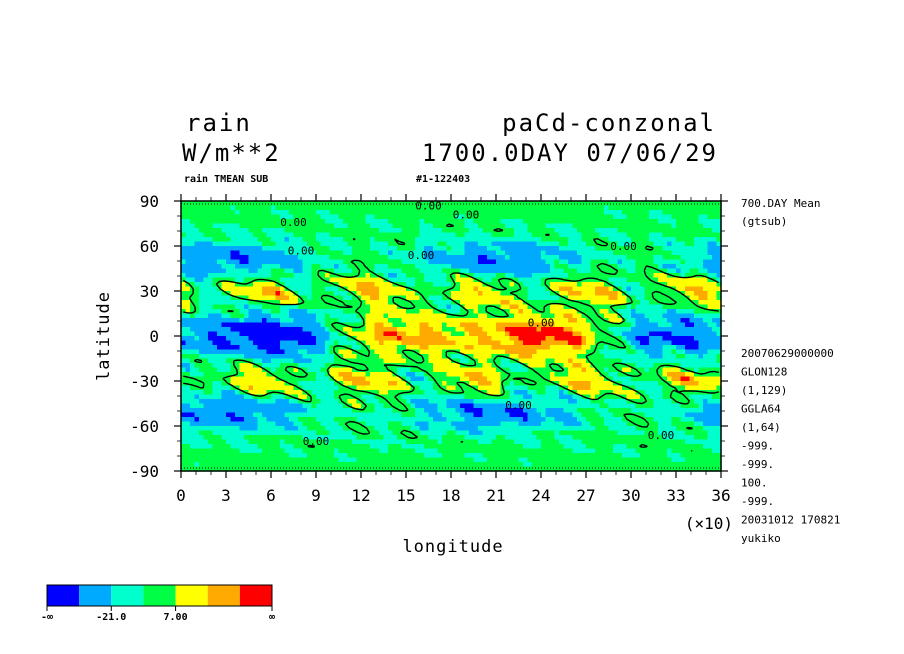  I want to click on run-id: #1-122403, so click(443, 179).